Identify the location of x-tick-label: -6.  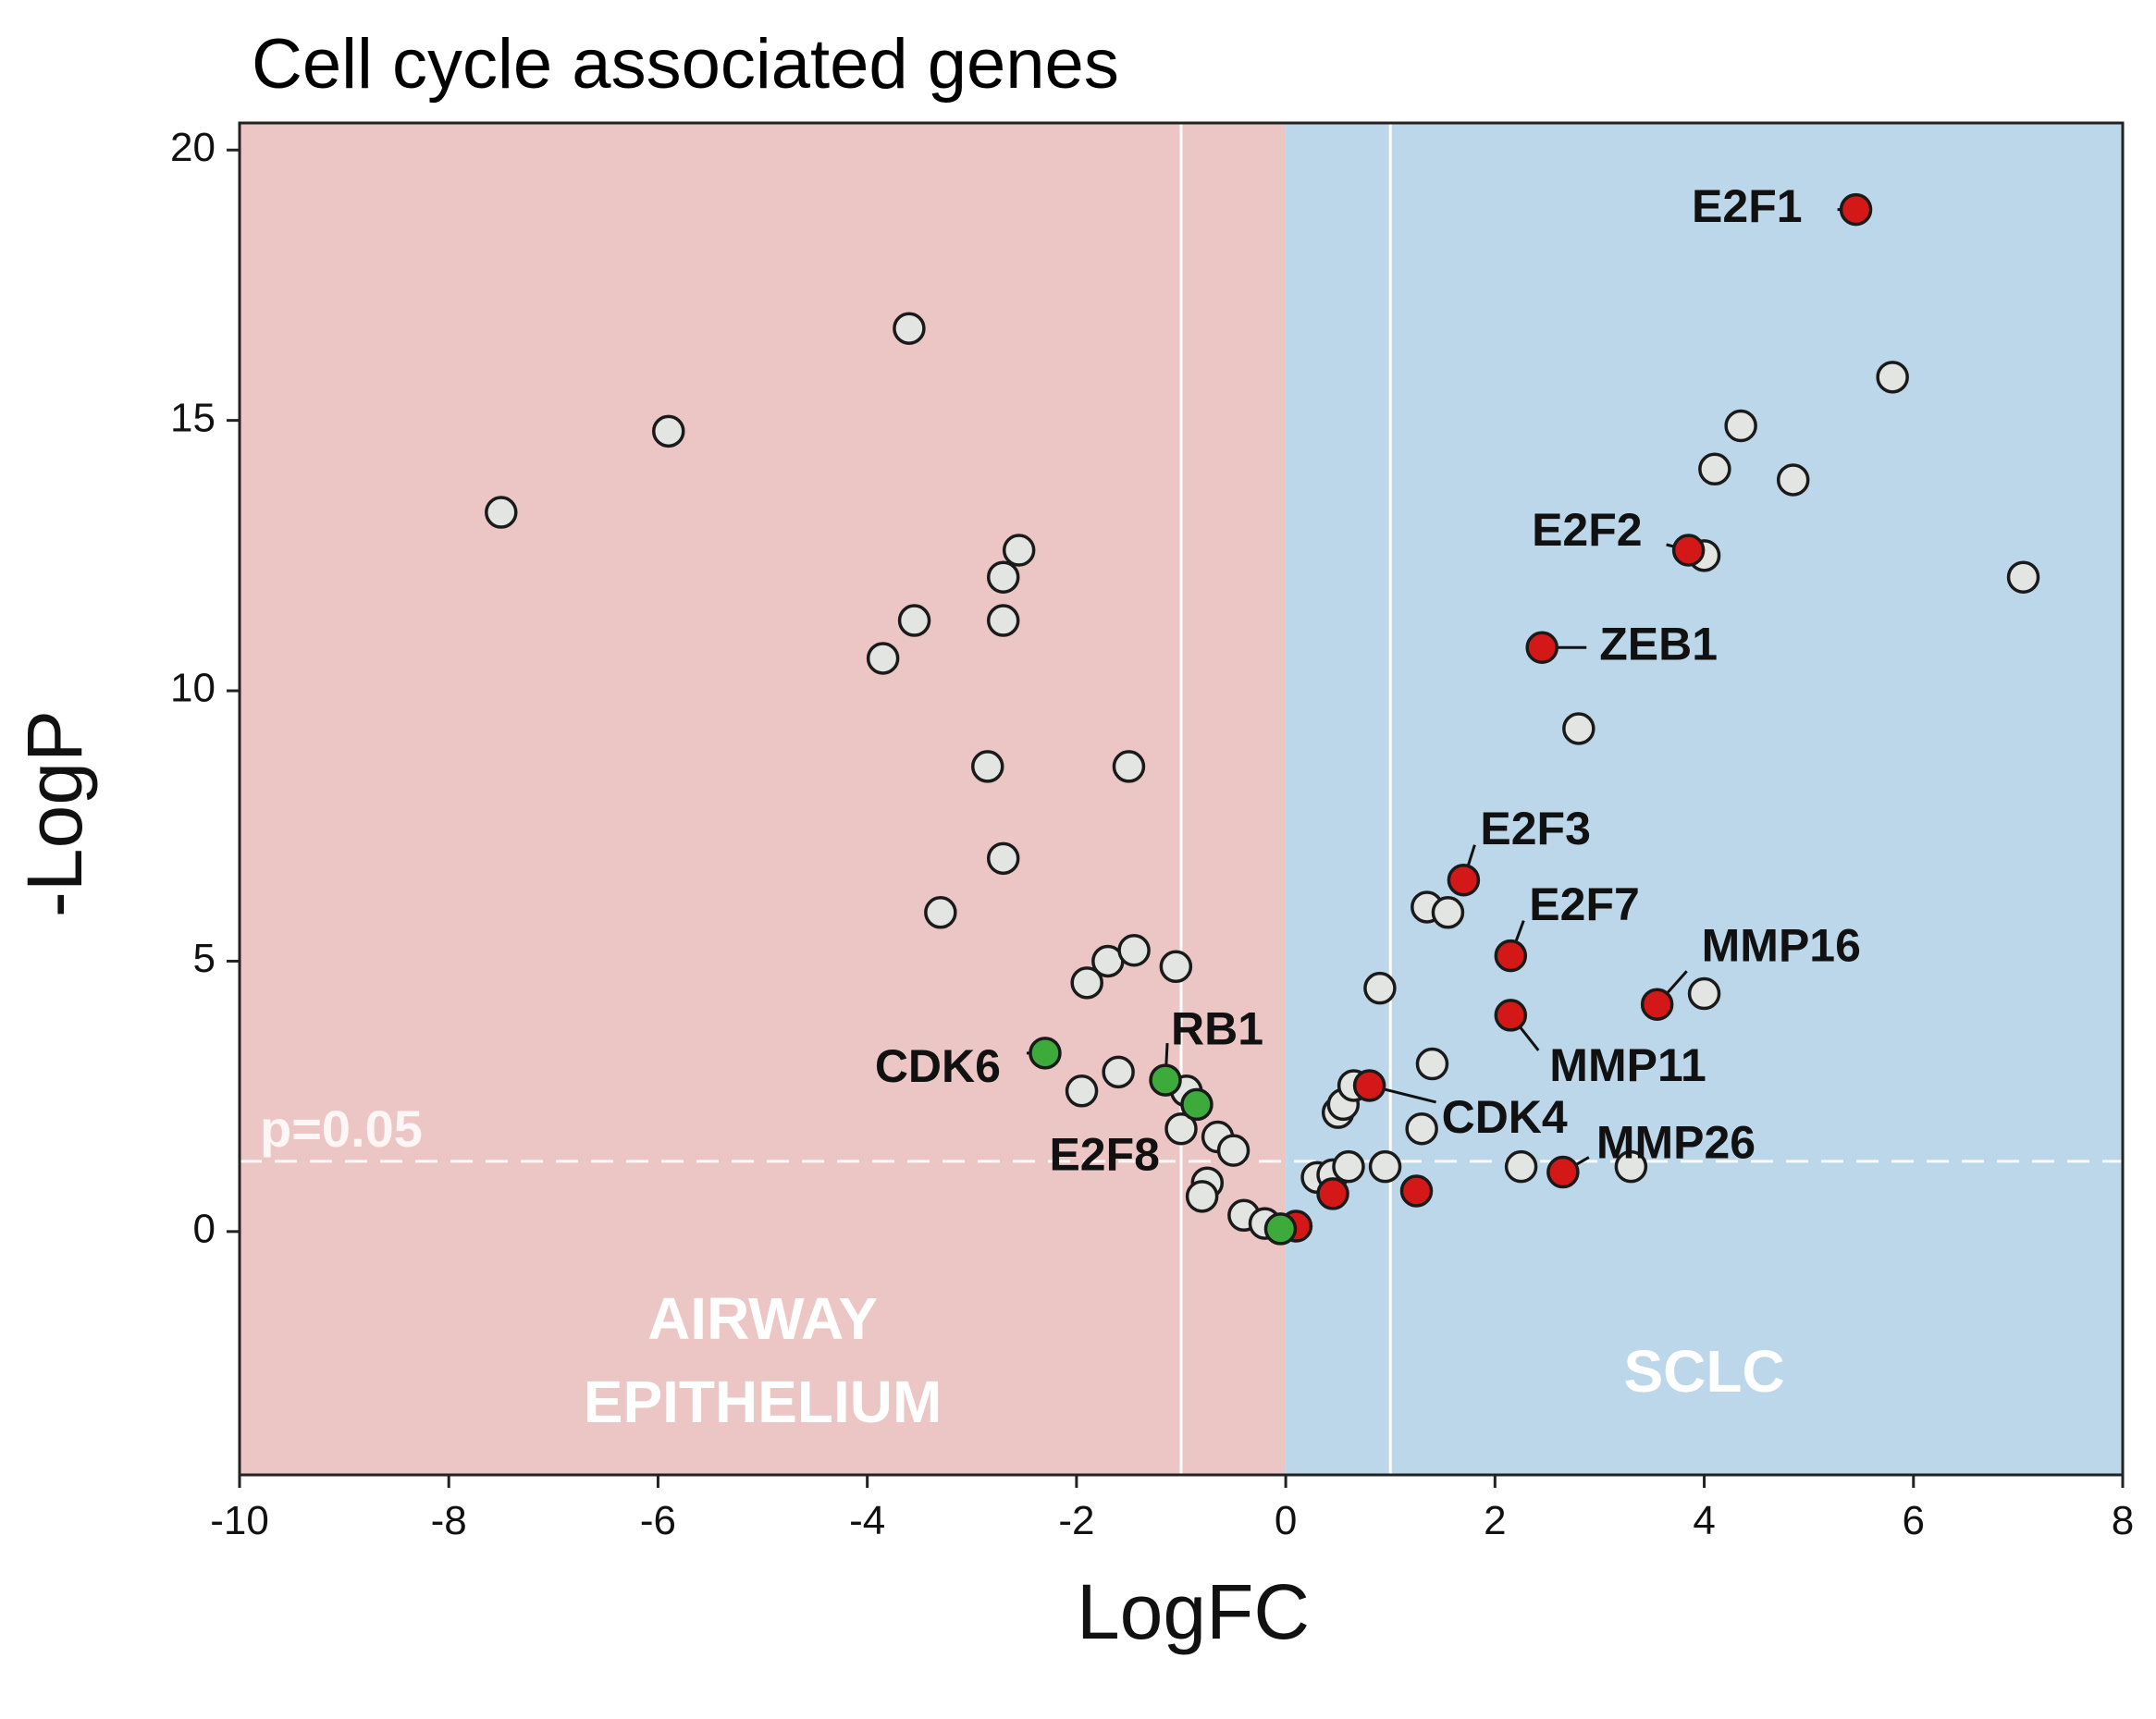
(658, 1521).